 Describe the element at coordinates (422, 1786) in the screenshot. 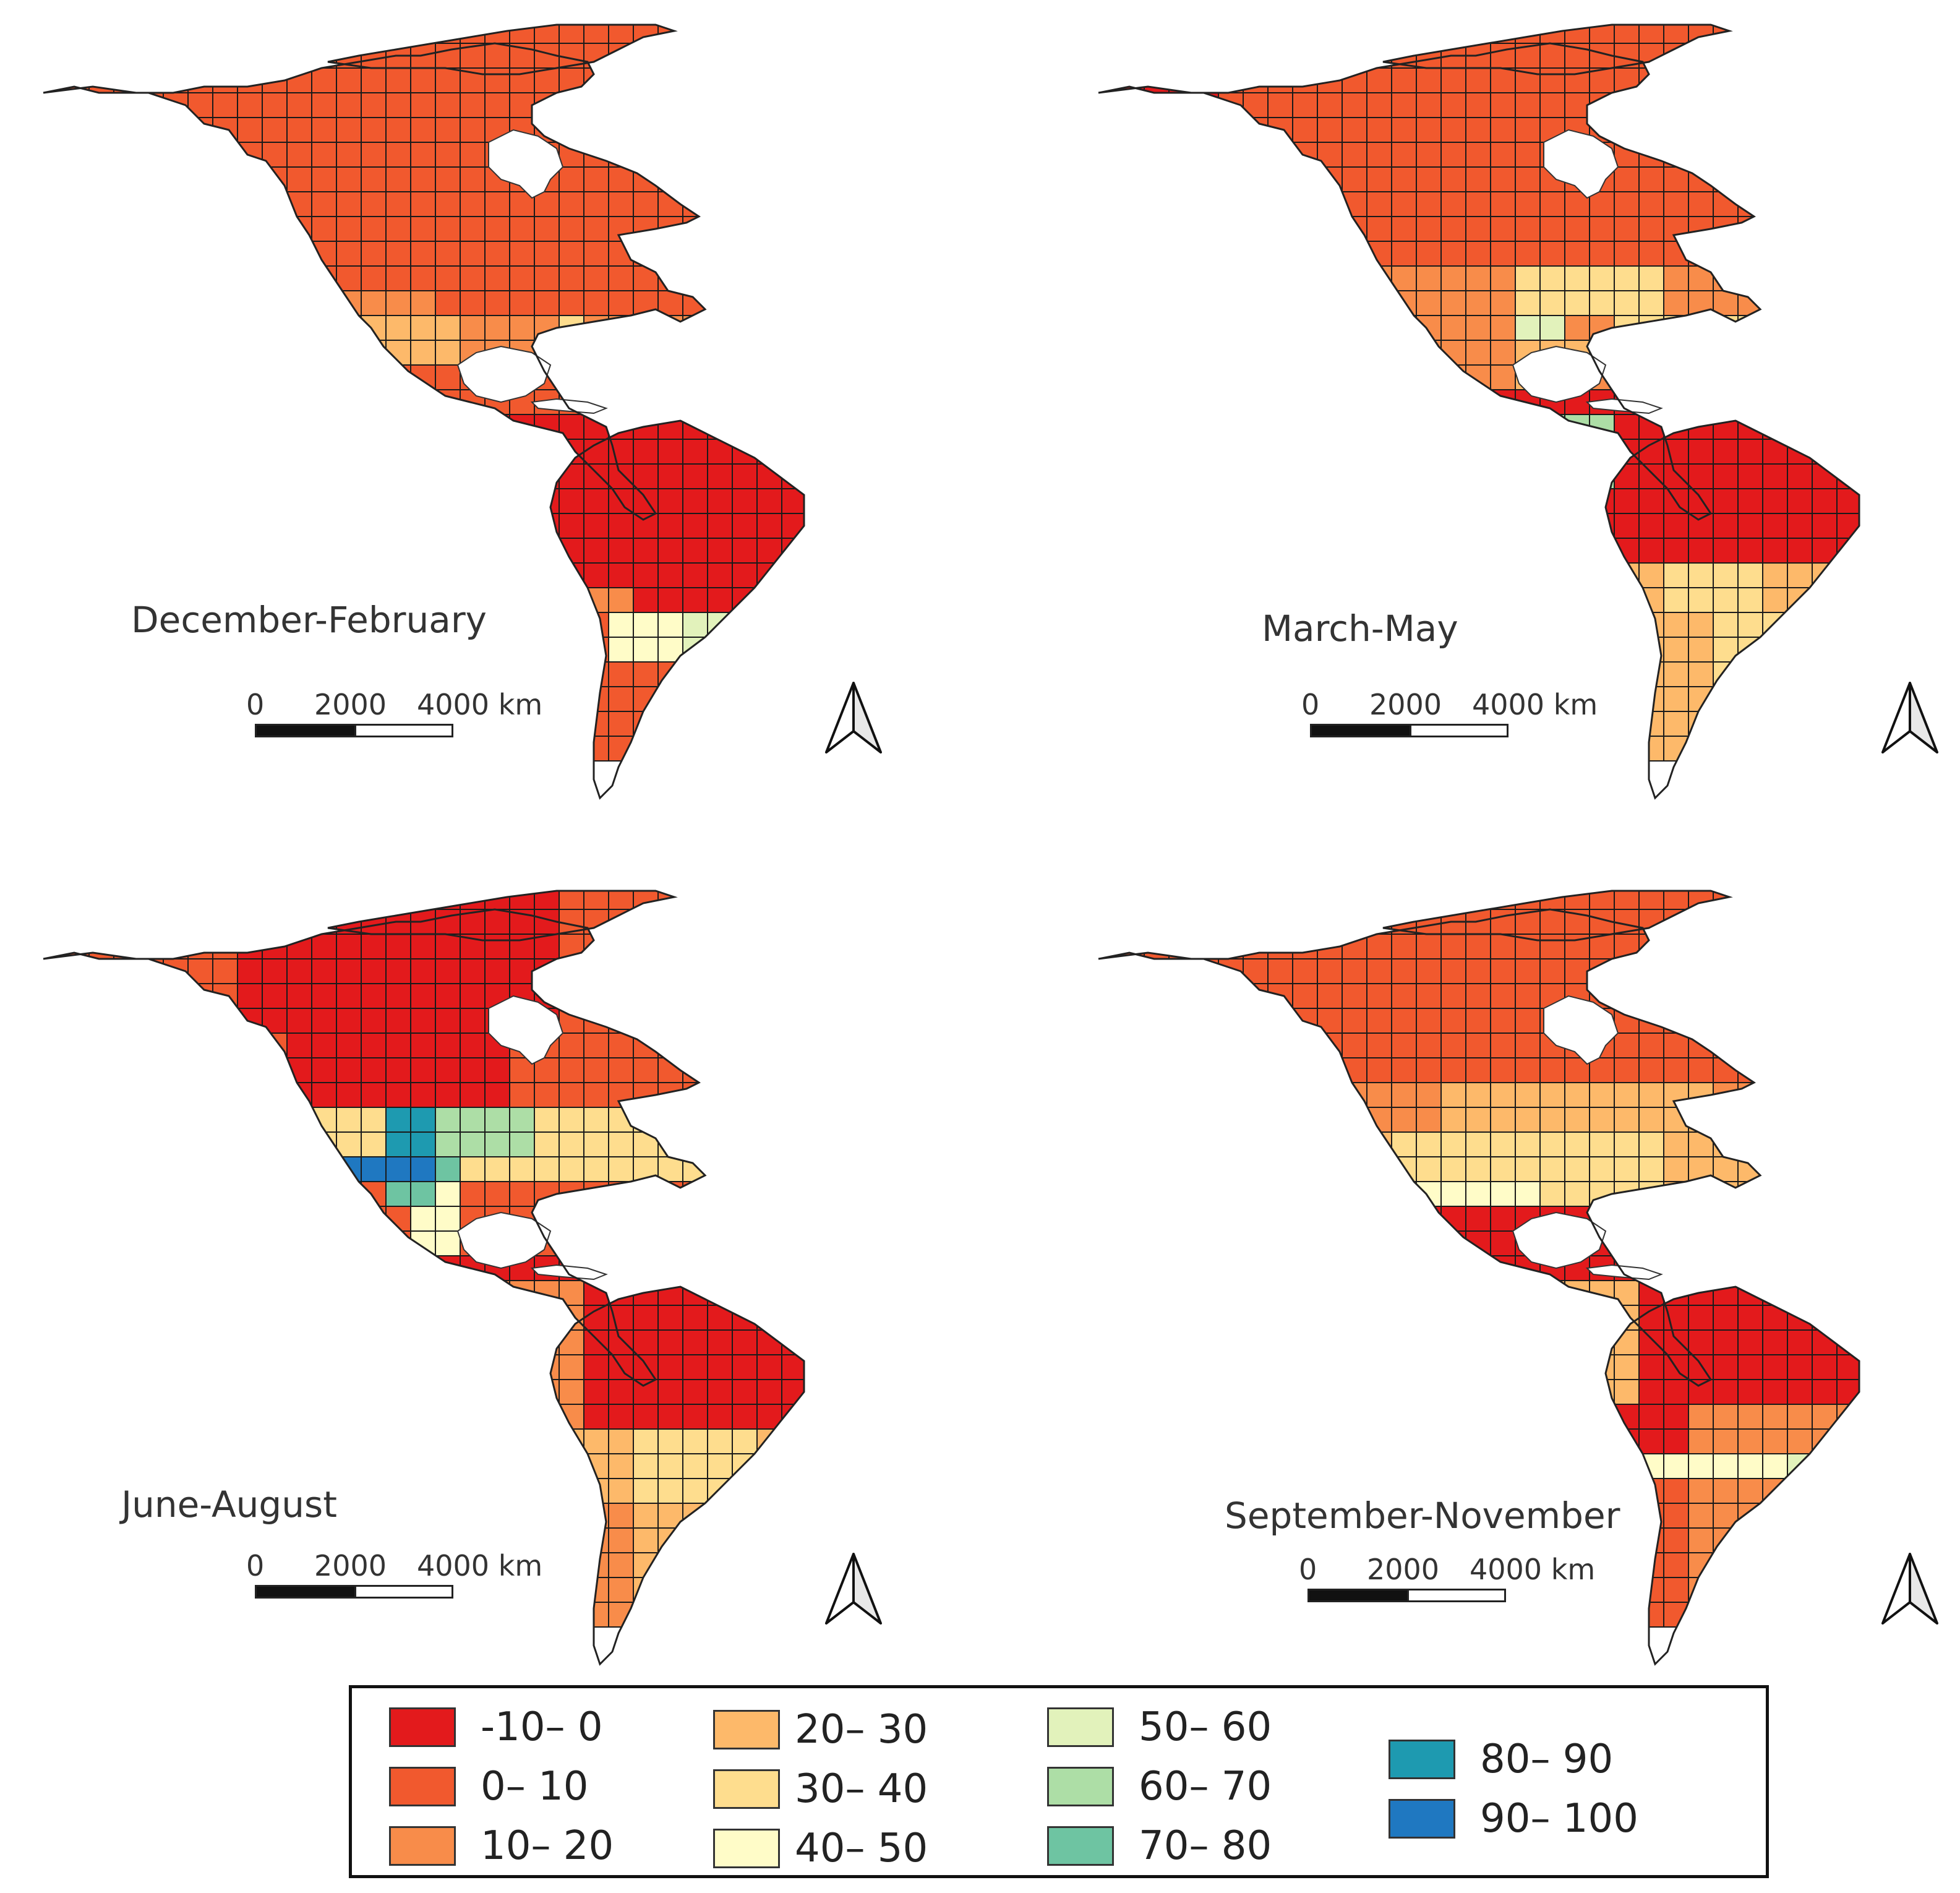

I see `legend-swatch` at that location.